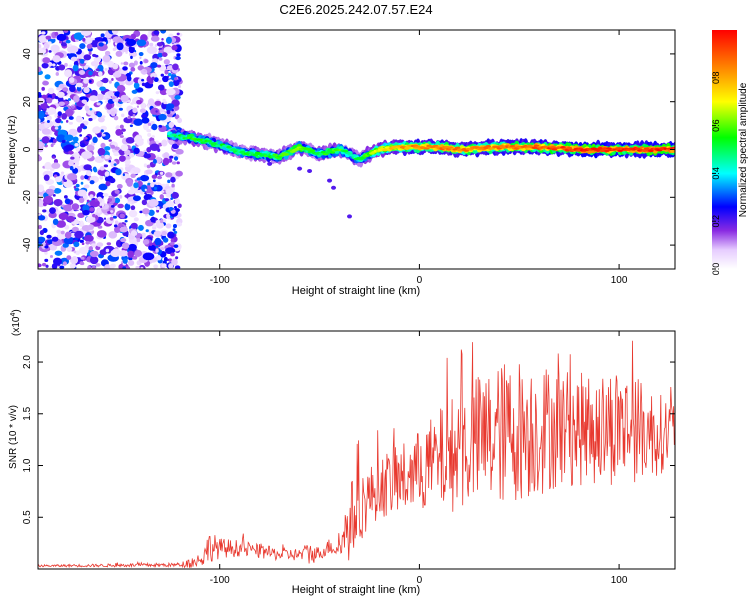  What do you see at coordinates (27, 244) in the screenshot?
I see `y-tick-label: -40` at bounding box center [27, 244].